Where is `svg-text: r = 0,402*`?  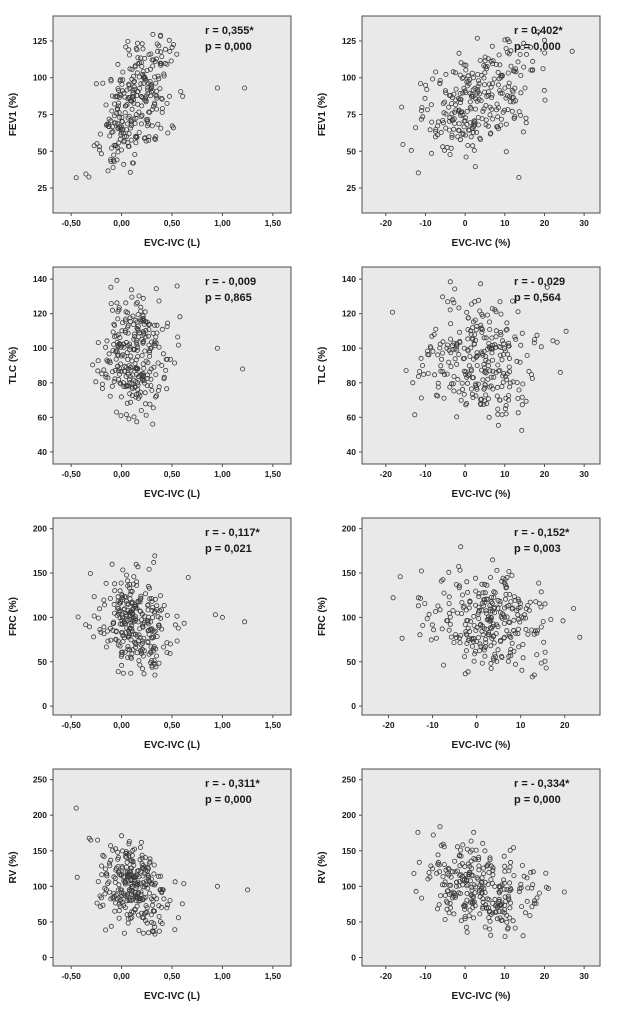 svg-text: r = 0,402* is located at coordinates (538, 31).